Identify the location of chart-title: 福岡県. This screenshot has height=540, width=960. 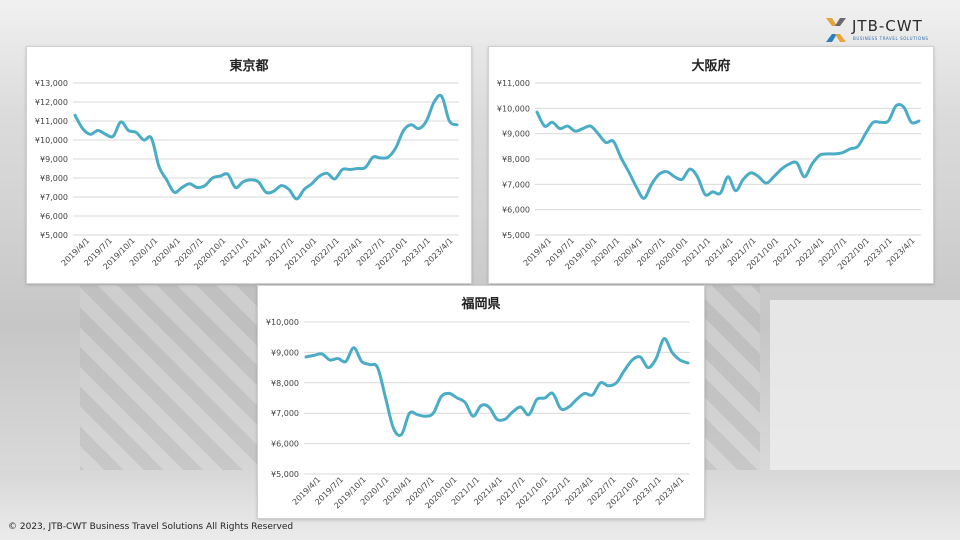
(481, 304).